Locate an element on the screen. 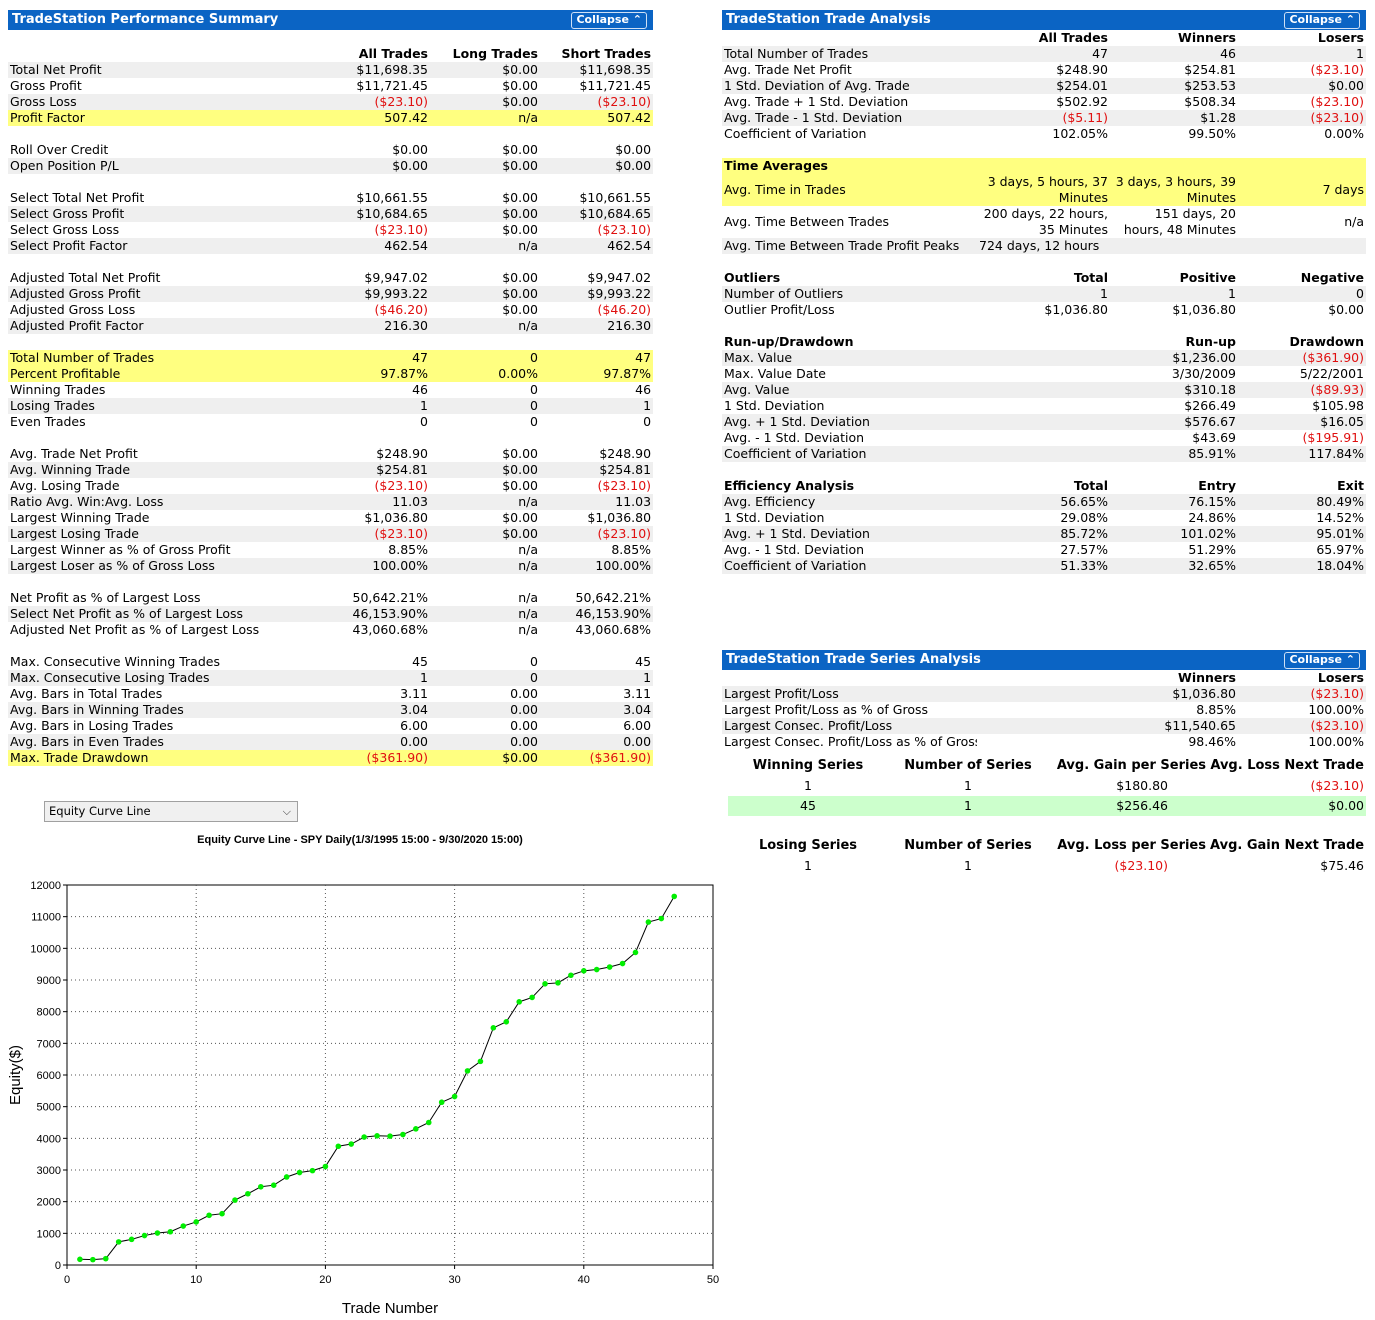 Image resolution: width=1375 pixels, height=1320 pixels. table-row: Profit Factor 507.42 n/a 507.42 is located at coordinates (331, 118).